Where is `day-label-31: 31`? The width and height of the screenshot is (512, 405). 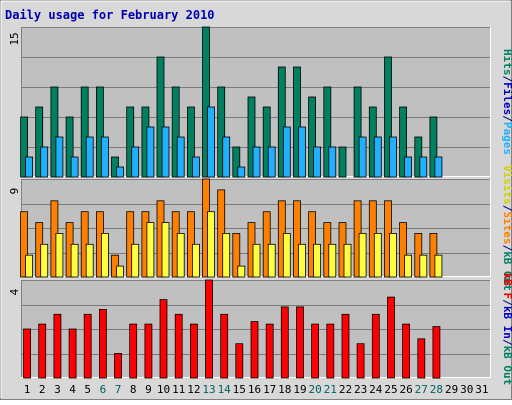
day-label-31: 31 is located at coordinates (481, 389).